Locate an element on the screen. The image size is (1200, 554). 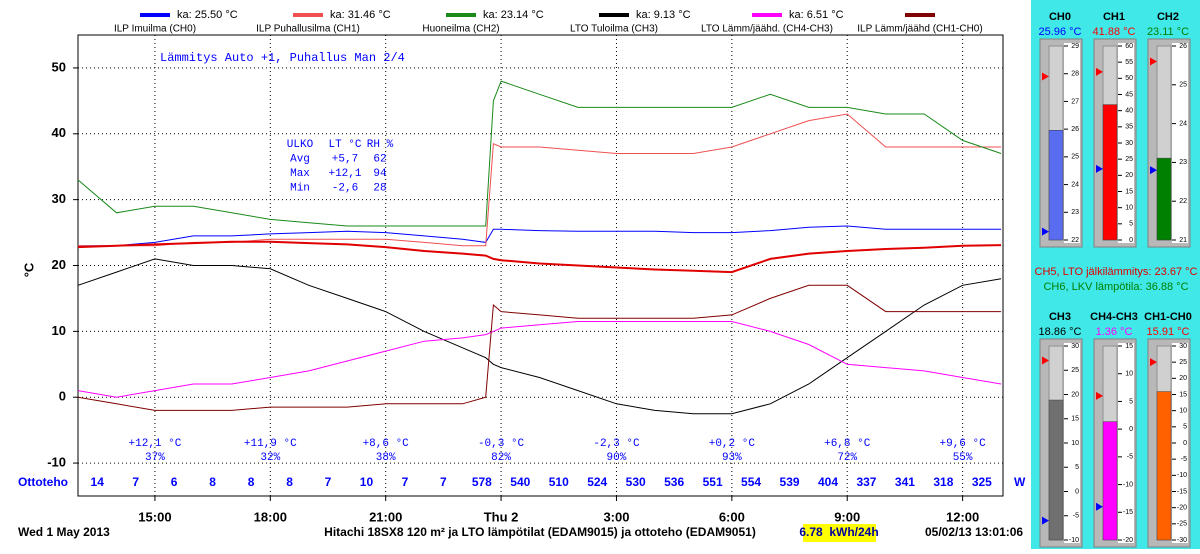
gauge-tick-label: 29 is located at coordinates (1075, 46).